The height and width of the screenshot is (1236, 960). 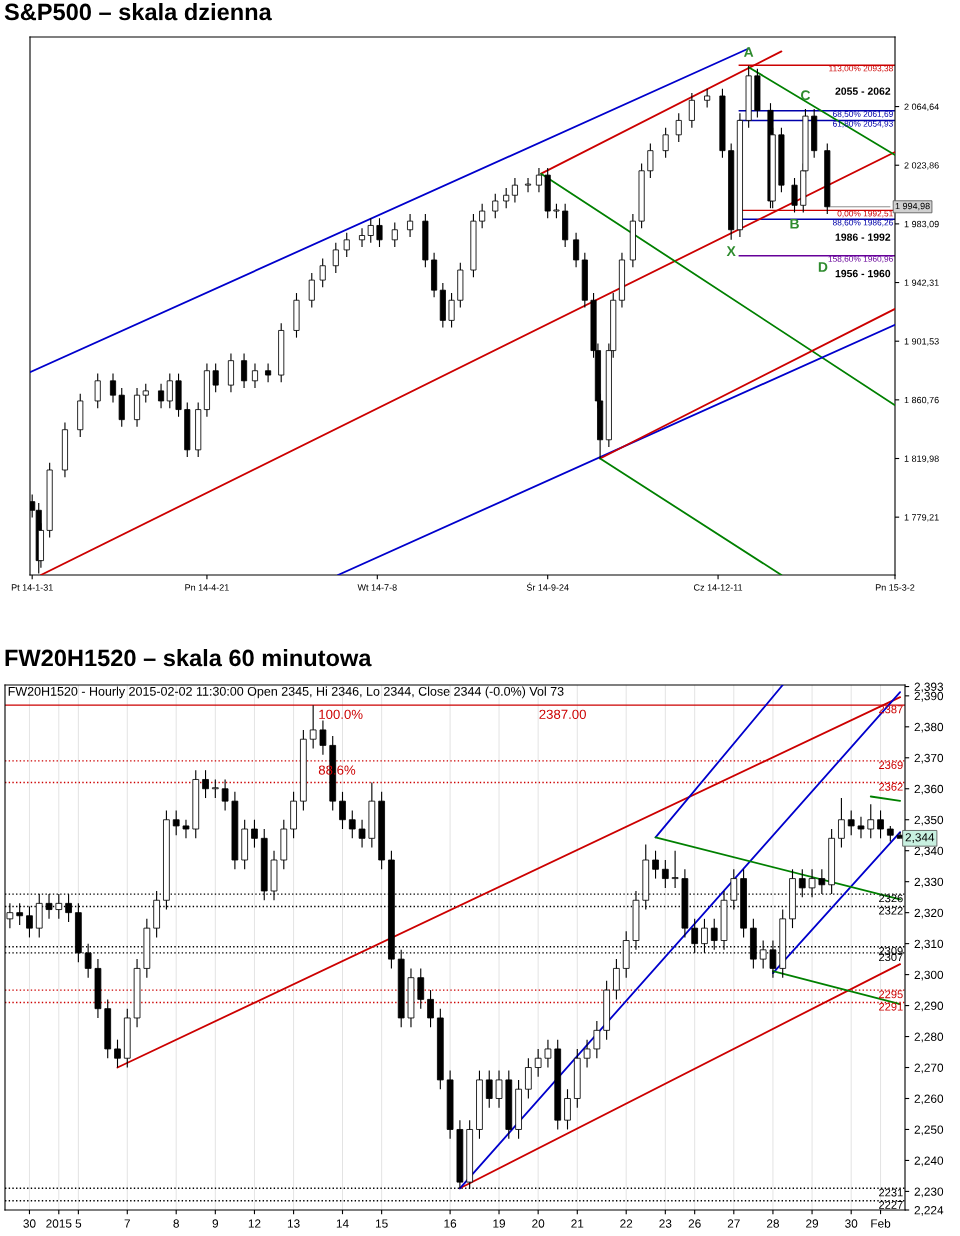 What do you see at coordinates (342, 1223) in the screenshot?
I see `x-tick-label: 14` at bounding box center [342, 1223].